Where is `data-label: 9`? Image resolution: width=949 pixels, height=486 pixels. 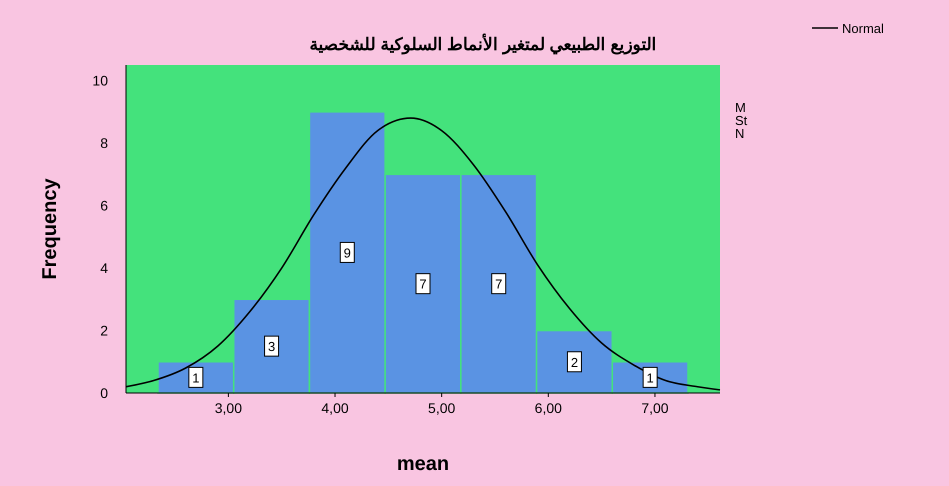 data-label: 9 is located at coordinates (347, 252).